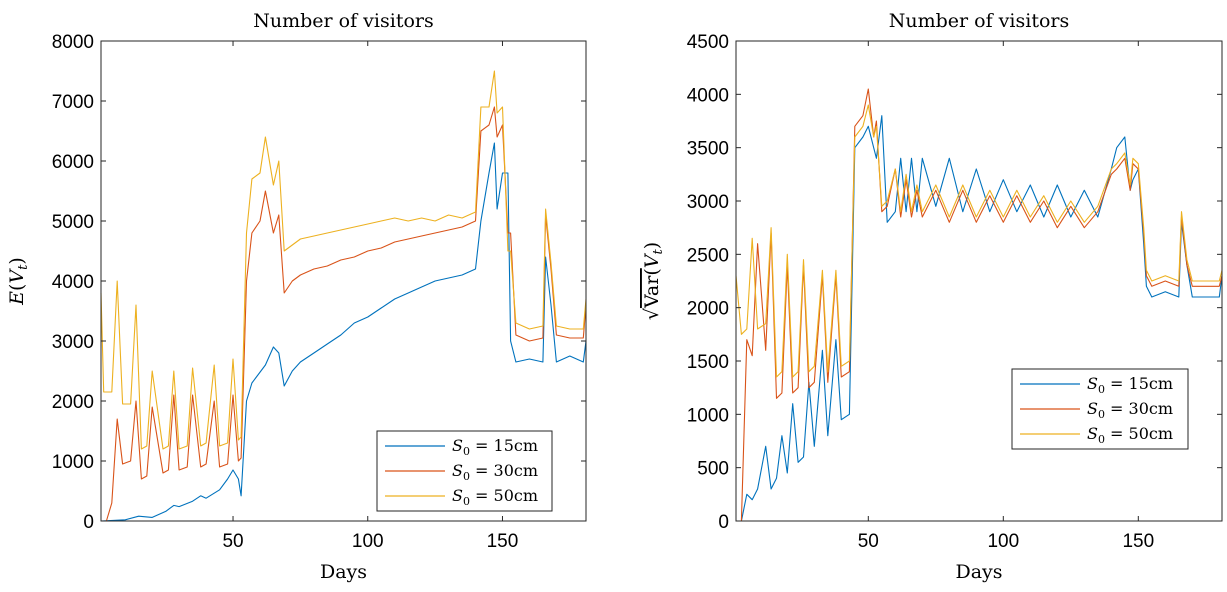 The height and width of the screenshot is (592, 1227). Describe the element at coordinates (708, 255) in the screenshot. I see `y-tick-label: 2500` at that location.